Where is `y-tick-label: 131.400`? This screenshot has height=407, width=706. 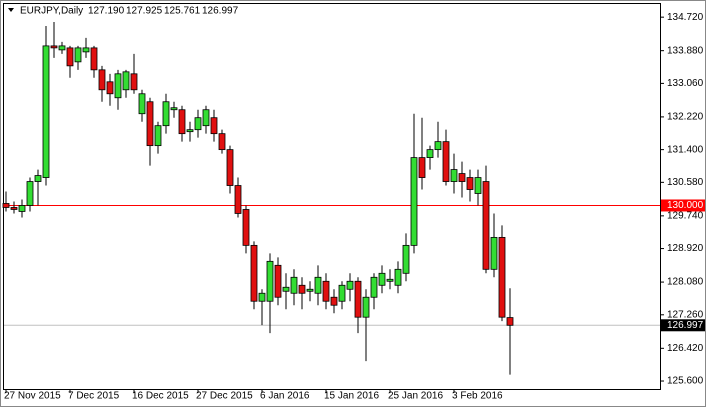 y-tick-label: 131.400 is located at coordinates (685, 149).